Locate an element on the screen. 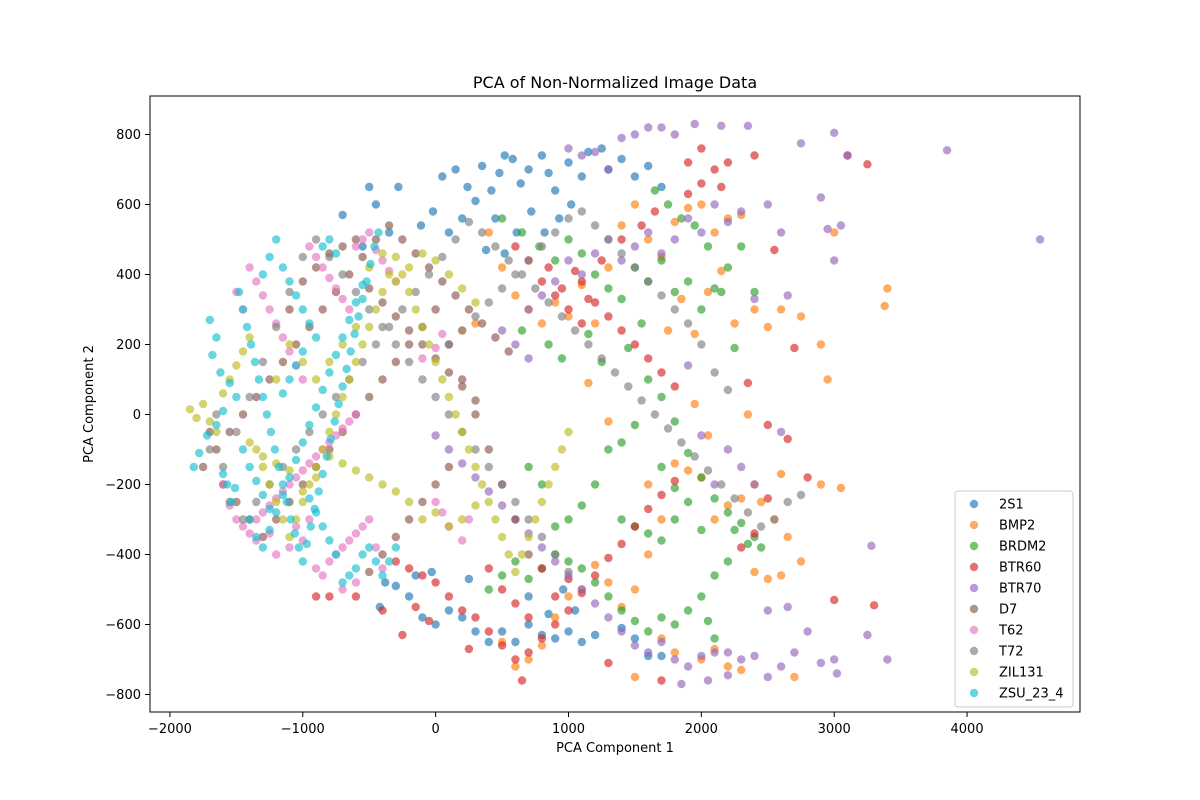 The width and height of the screenshot is (1200, 800). legend-label: BTR70 is located at coordinates (1020, 589).